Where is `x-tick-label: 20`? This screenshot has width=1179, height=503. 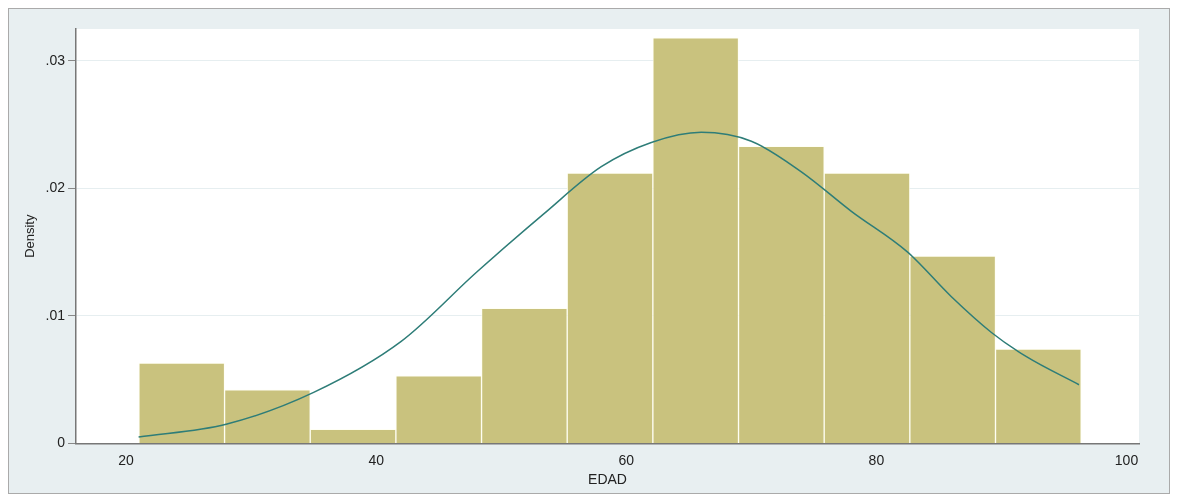
x-tick-label: 20 is located at coordinates (126, 459).